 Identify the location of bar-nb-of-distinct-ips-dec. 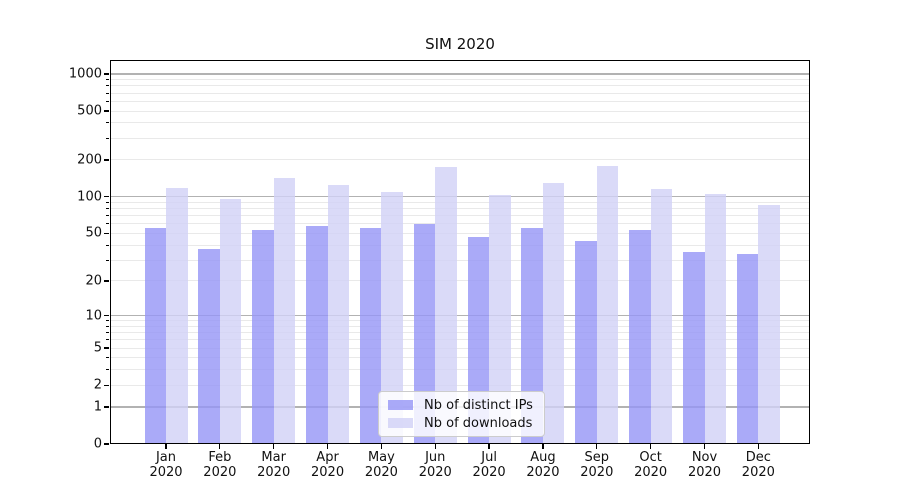
(747, 348).